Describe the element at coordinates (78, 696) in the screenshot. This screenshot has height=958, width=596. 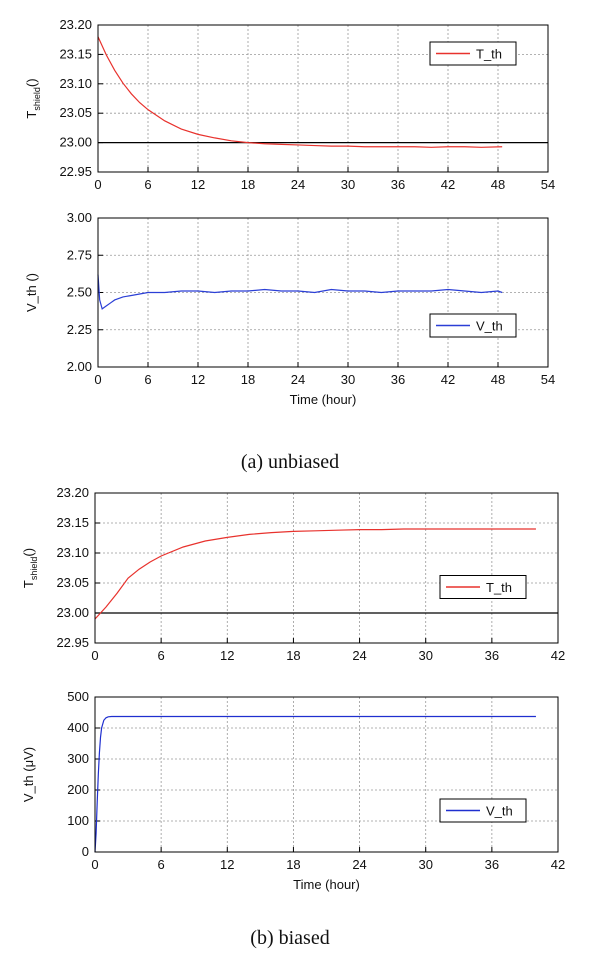
I see `y-tick-label: 500` at that location.